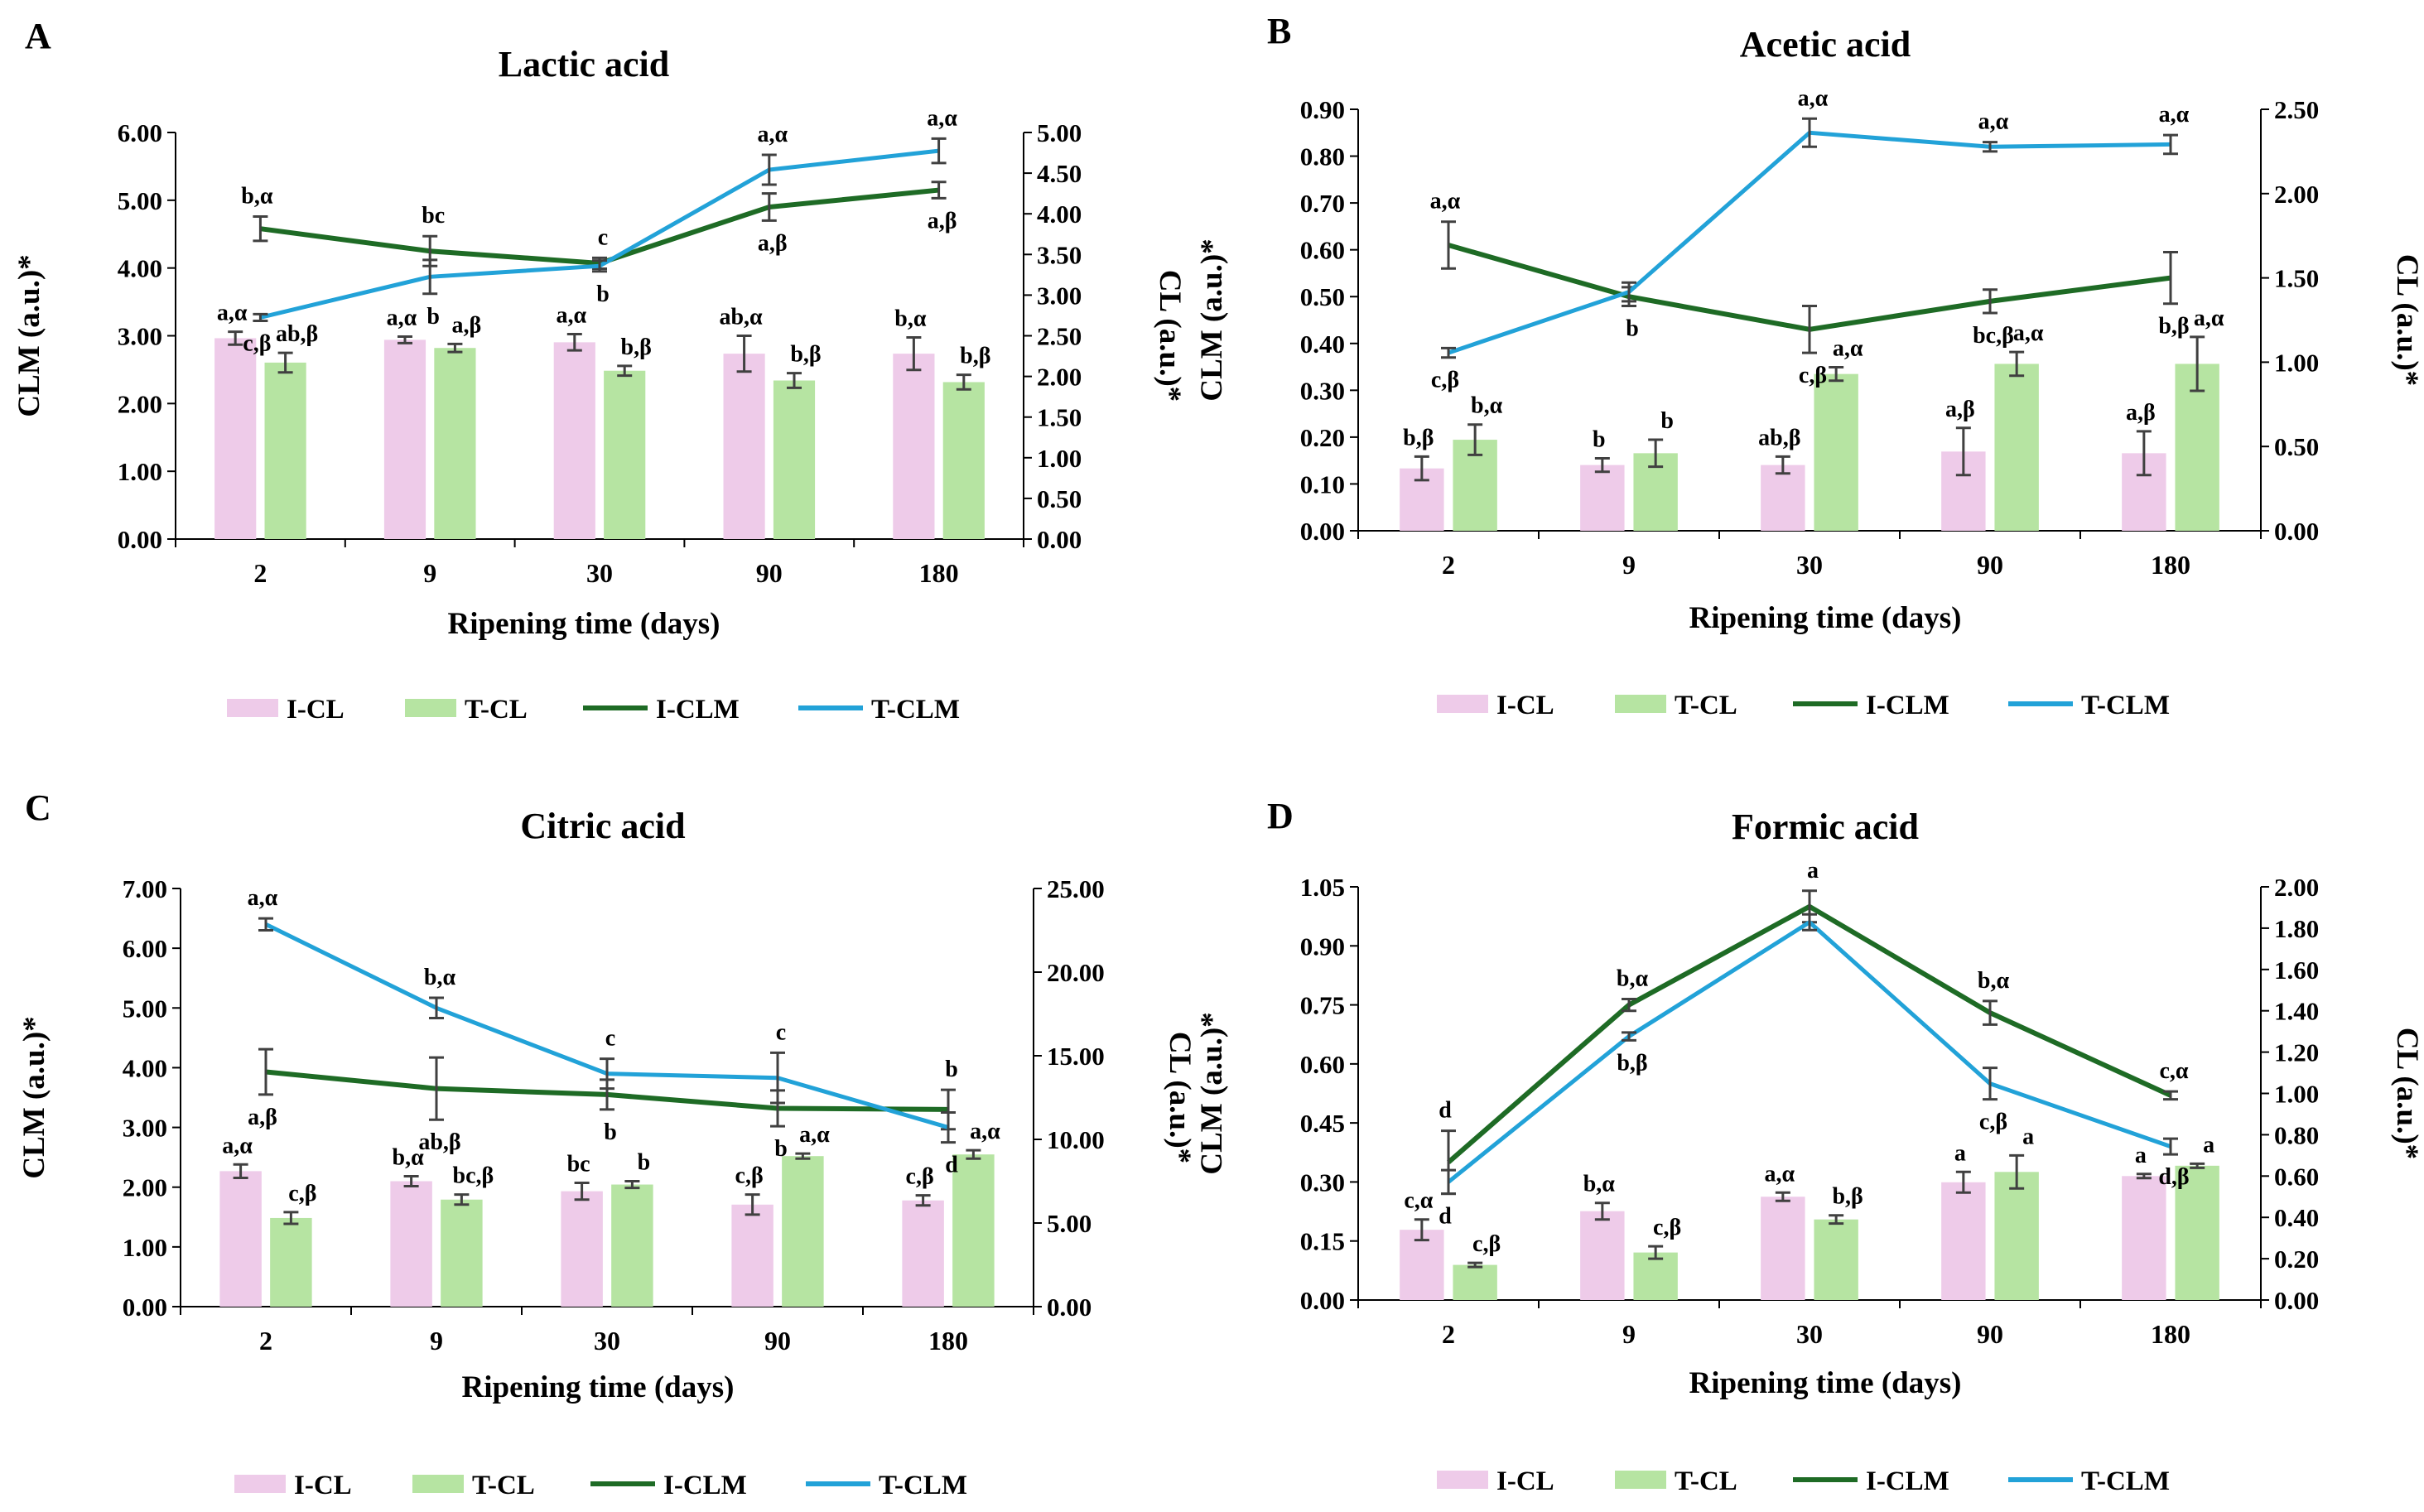  I want to click on legend-item: T-CL, so click(466, 710).